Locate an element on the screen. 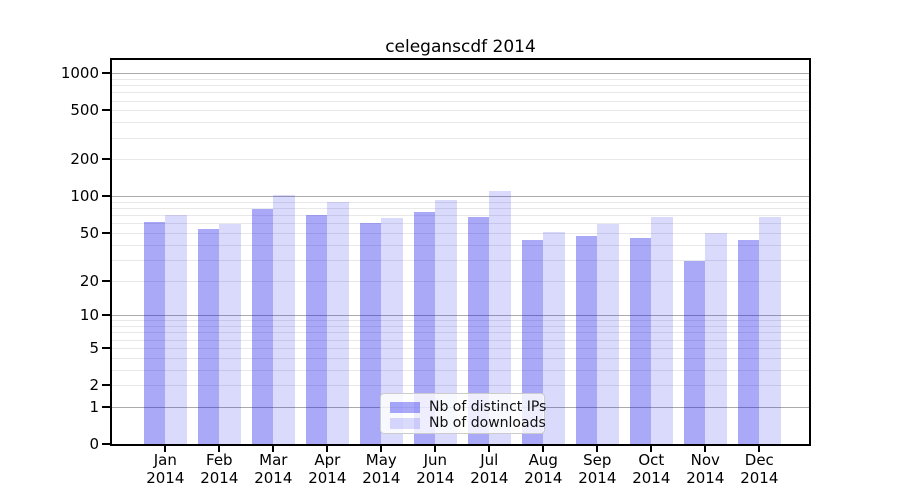 The image size is (900, 500). x-tick-month: Aug is located at coordinates (543, 460).